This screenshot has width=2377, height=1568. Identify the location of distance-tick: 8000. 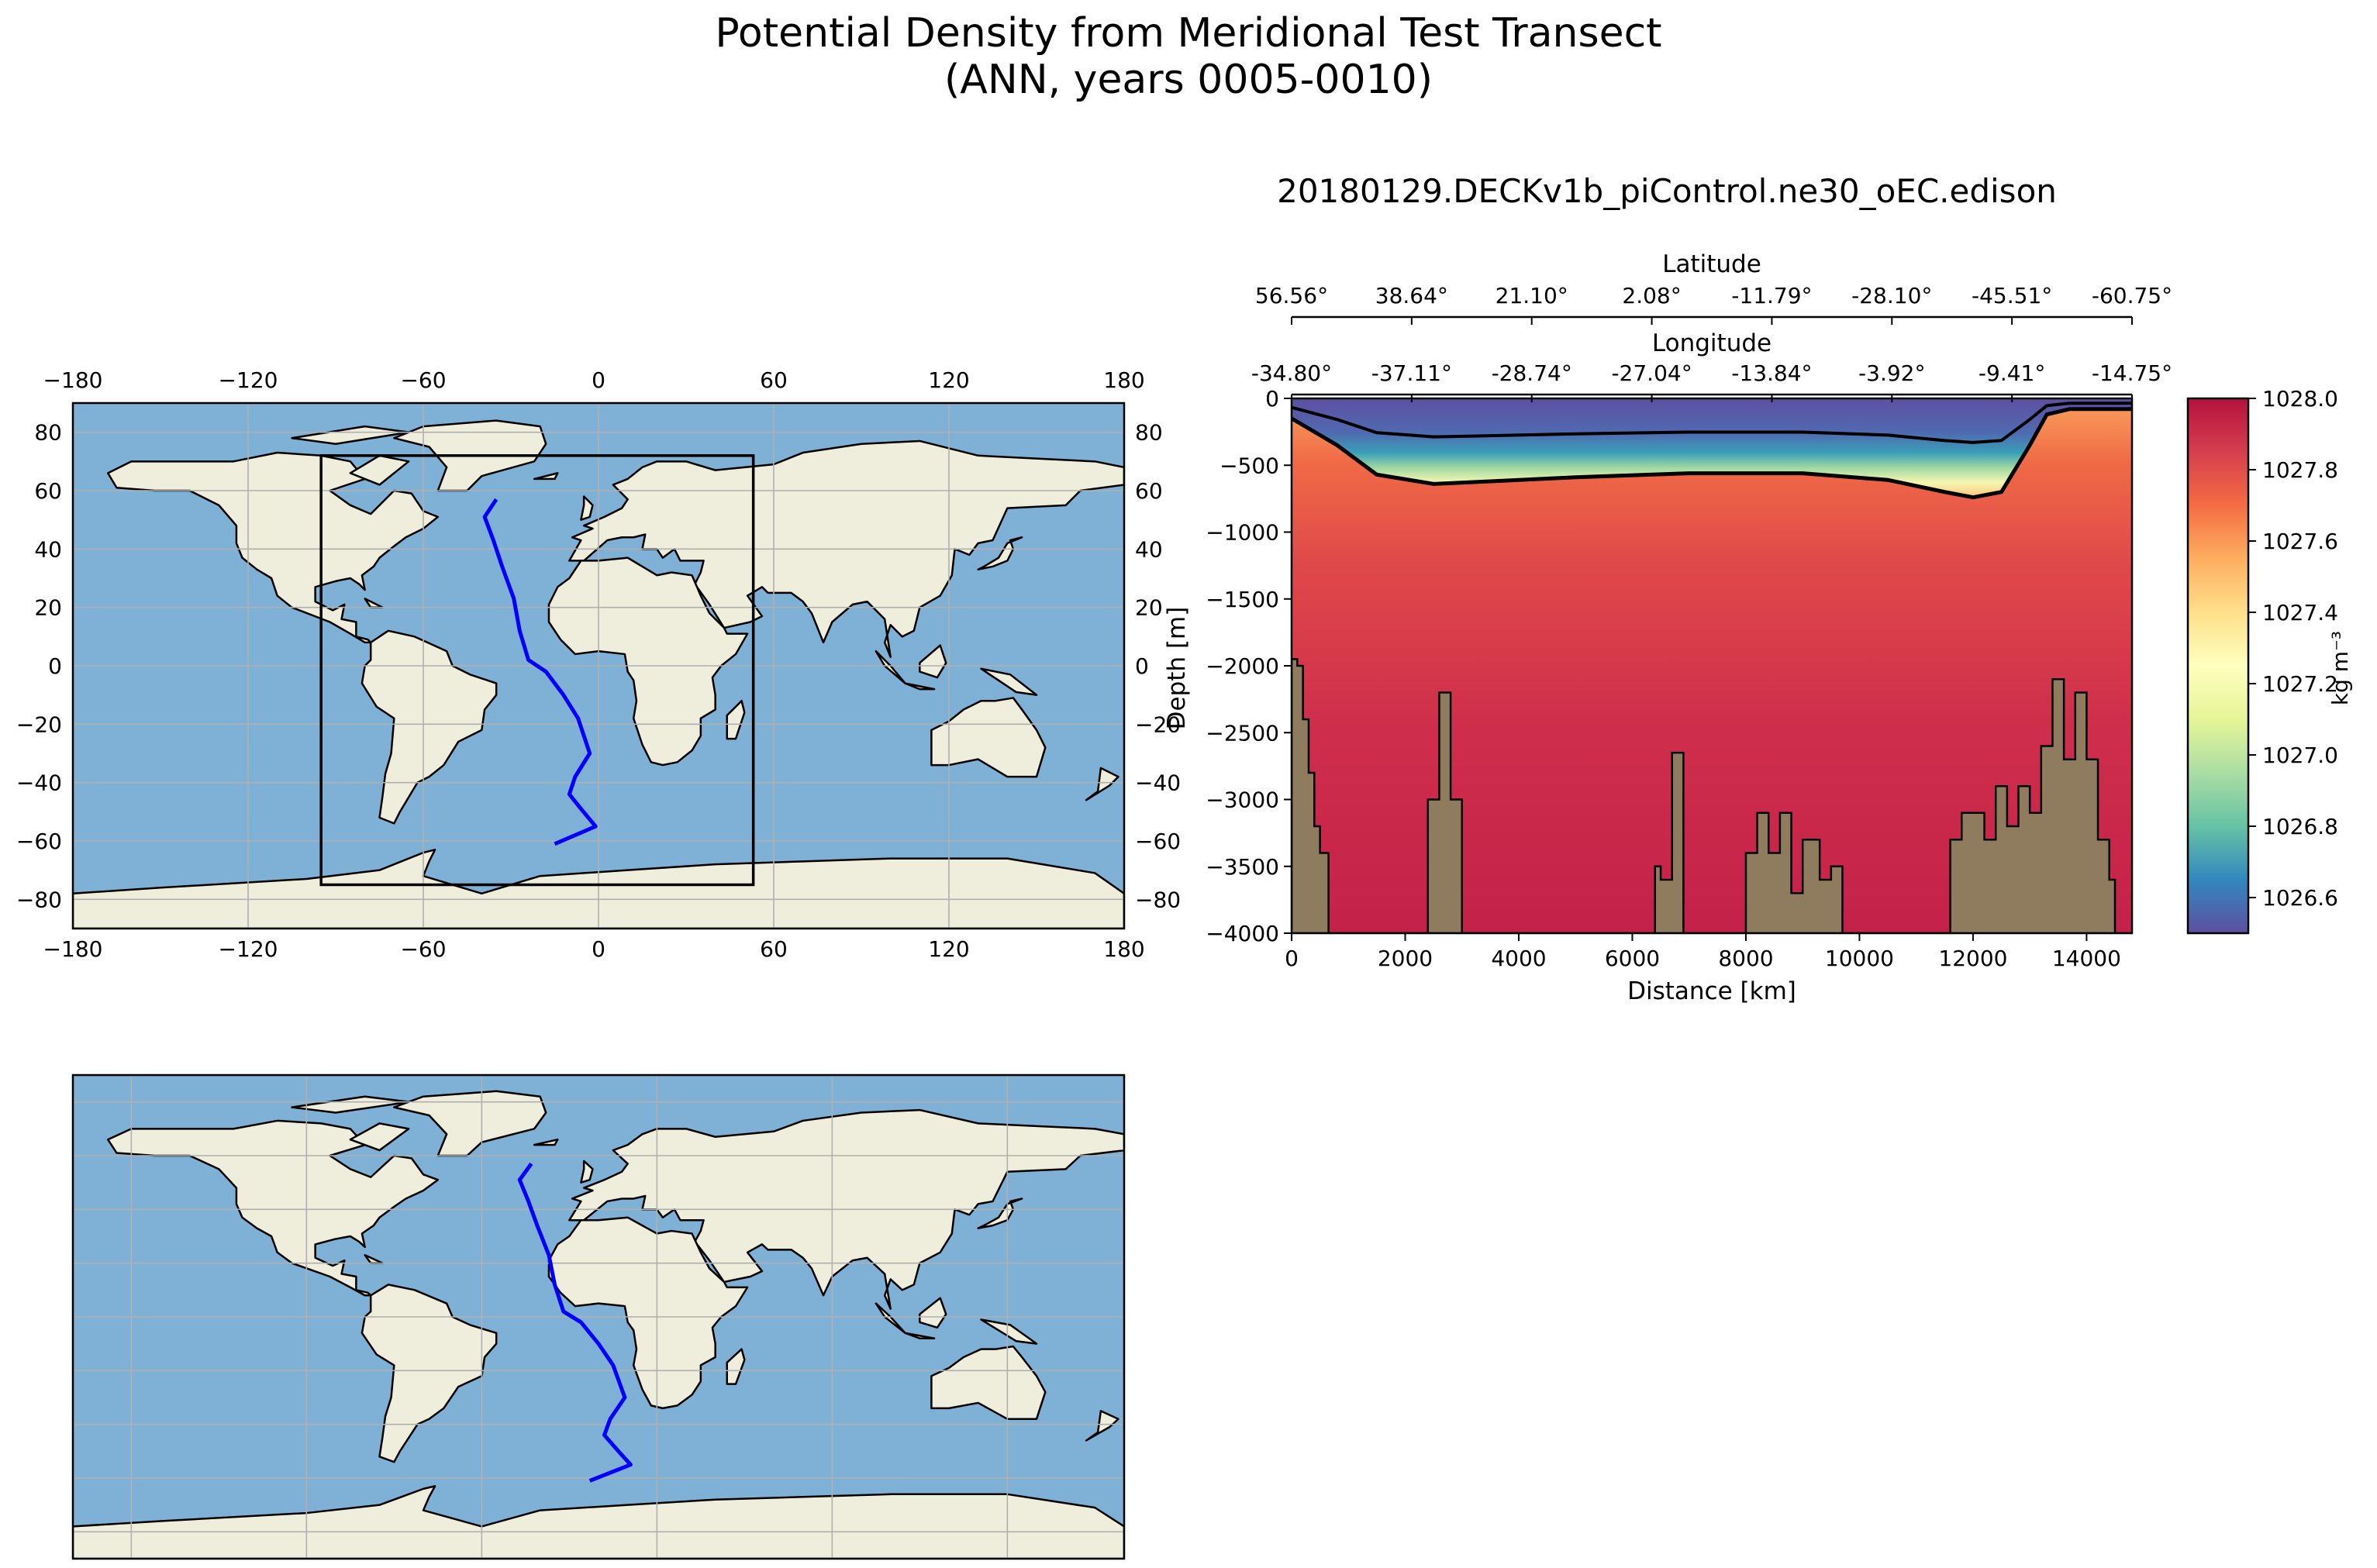
(1745, 958).